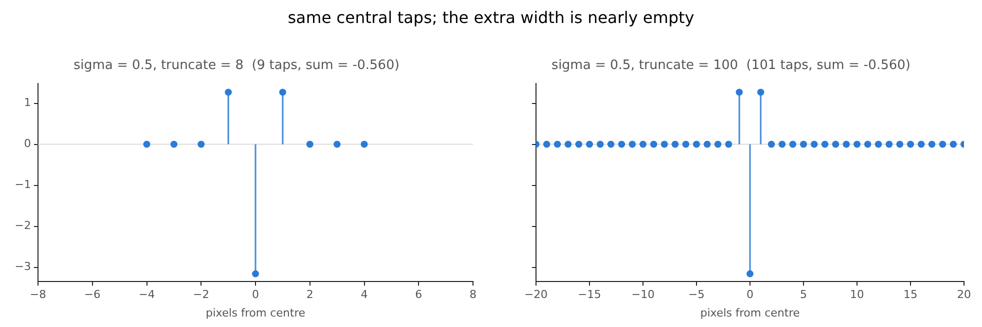  Describe the element at coordinates (22, 267) in the screenshot. I see `y-tick-label: −3` at that location.